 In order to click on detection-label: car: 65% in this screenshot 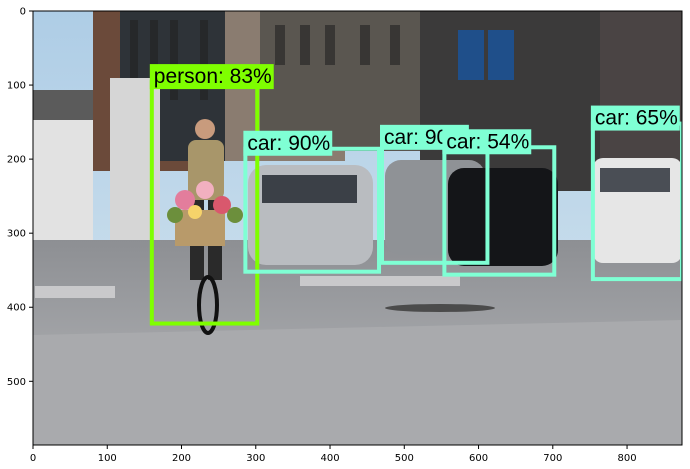, I will do `click(636, 118)`.